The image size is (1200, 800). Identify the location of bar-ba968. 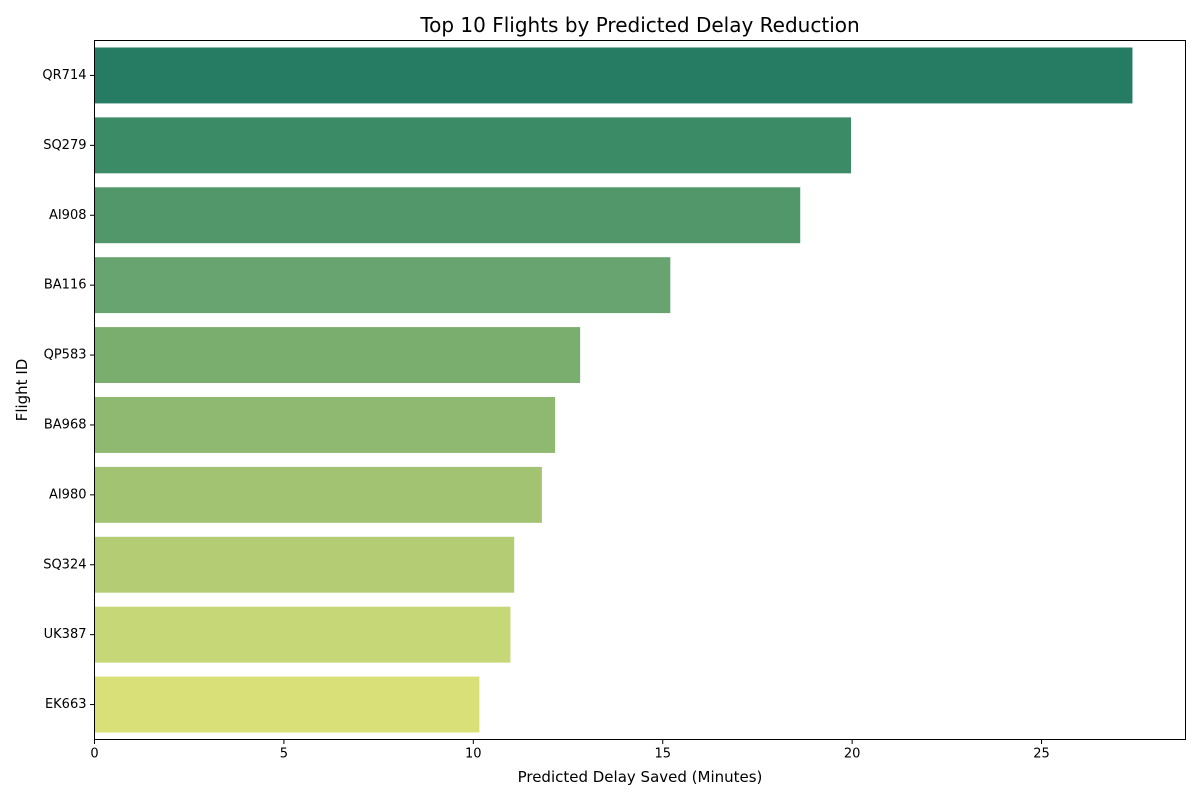
(325, 424).